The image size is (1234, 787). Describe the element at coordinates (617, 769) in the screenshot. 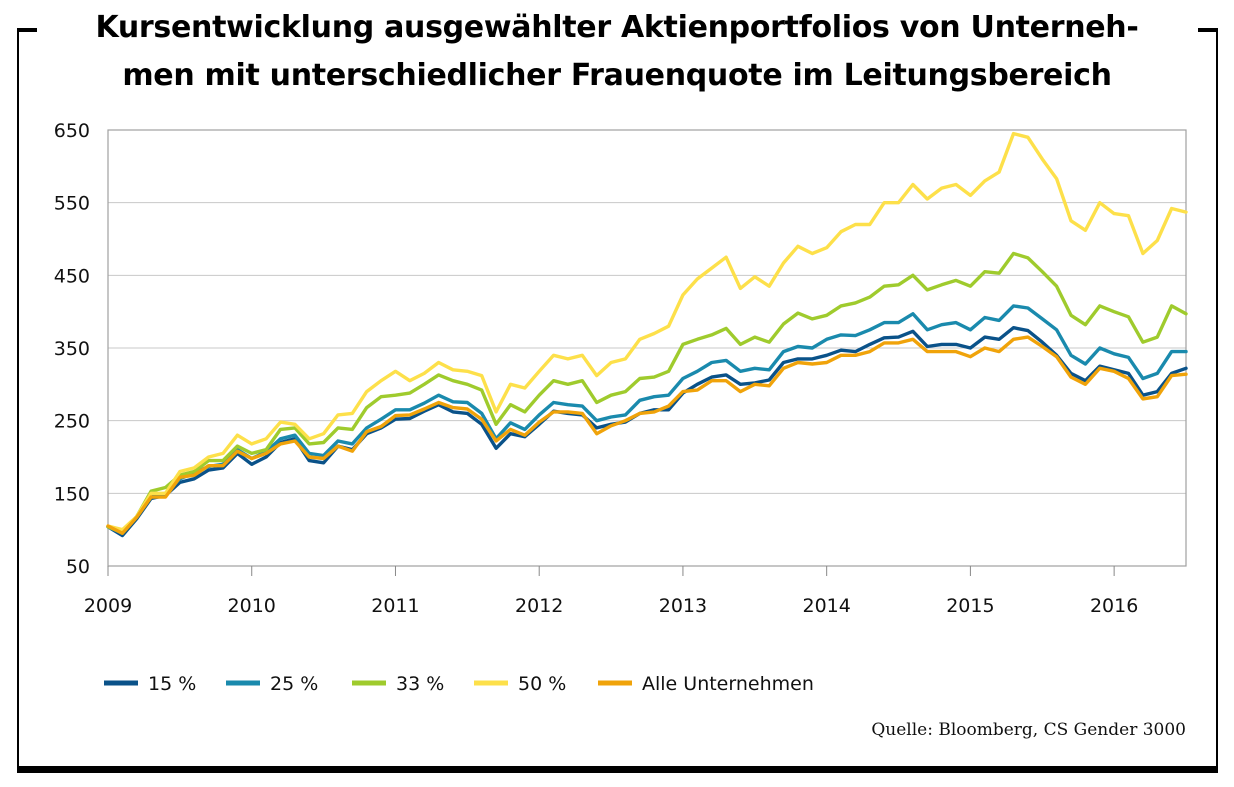

I see `frame-bottom-border` at that location.